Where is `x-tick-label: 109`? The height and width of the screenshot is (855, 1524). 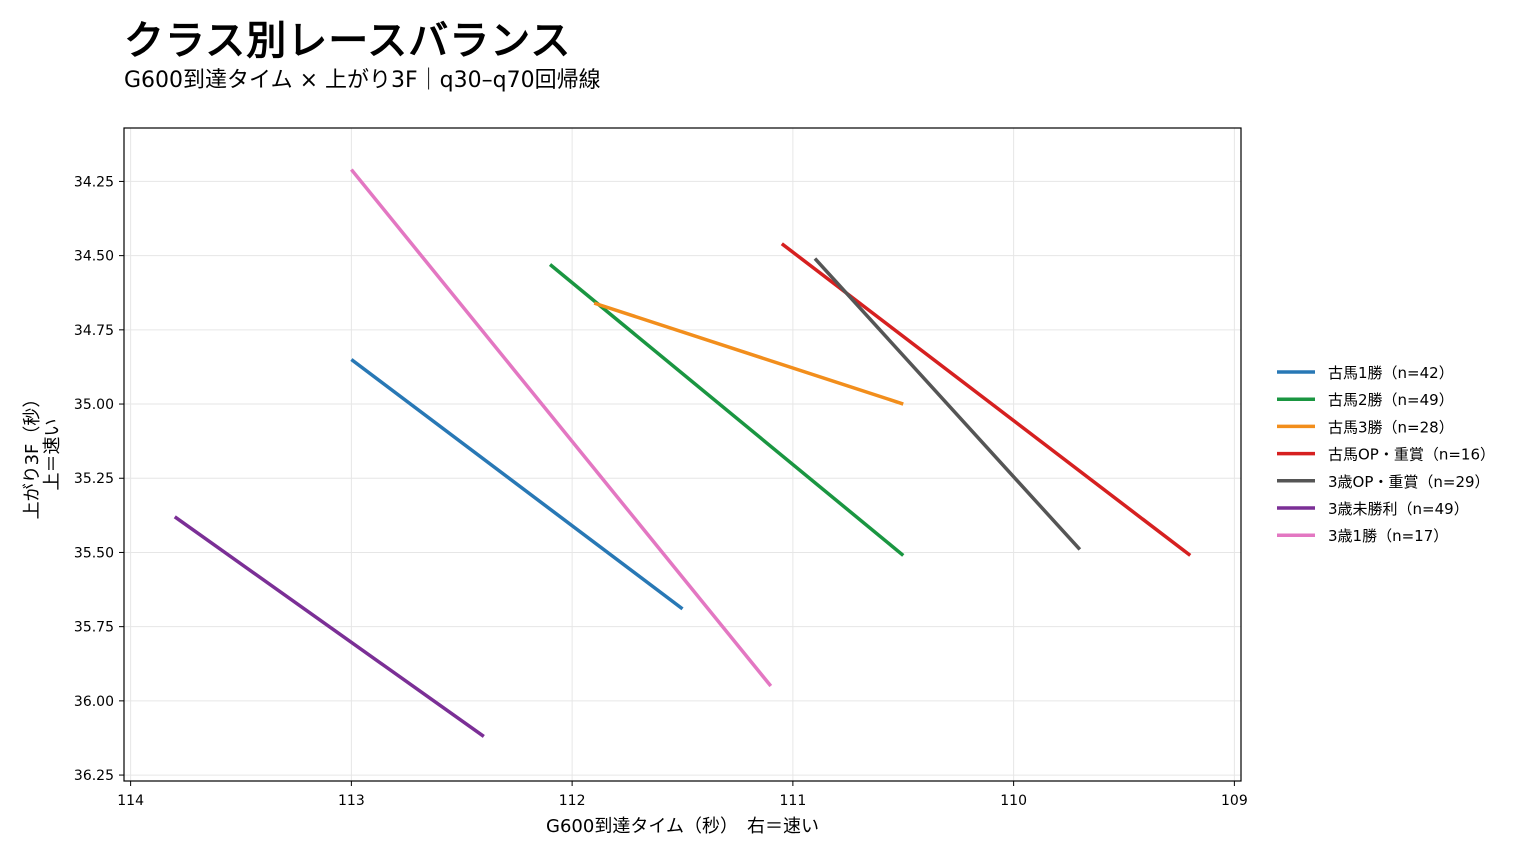
x-tick-label: 109 is located at coordinates (1234, 801).